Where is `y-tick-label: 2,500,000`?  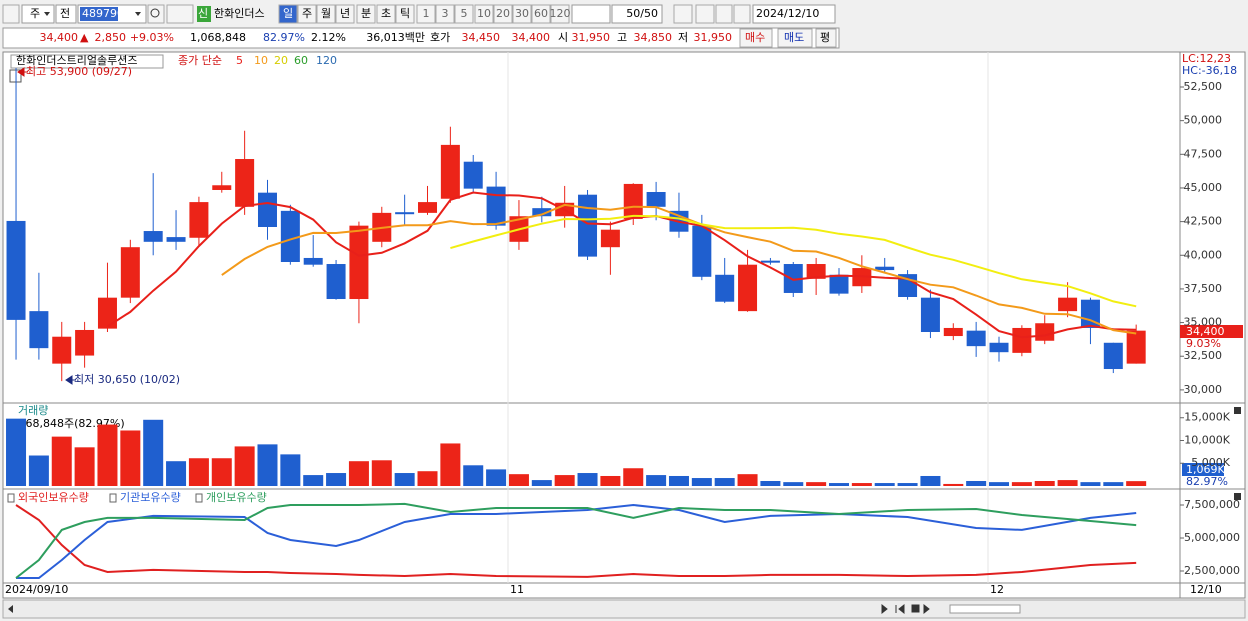
y-tick-label: 2,500,000 is located at coordinates (1212, 570).